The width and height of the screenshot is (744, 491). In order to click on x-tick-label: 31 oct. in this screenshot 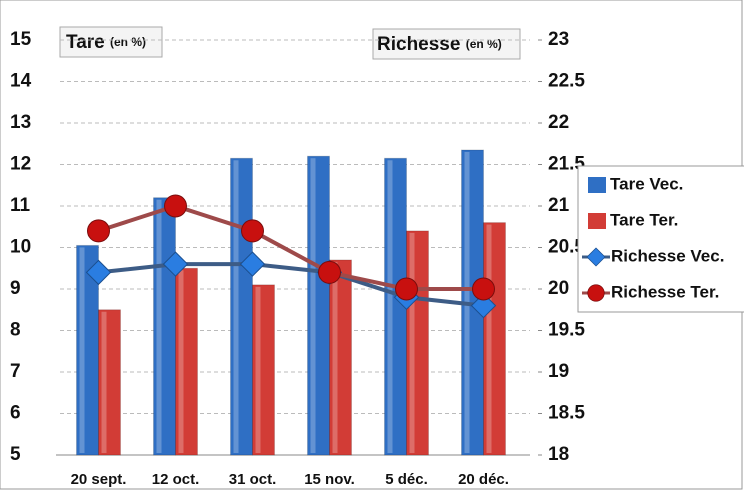, I will do `click(253, 479)`.